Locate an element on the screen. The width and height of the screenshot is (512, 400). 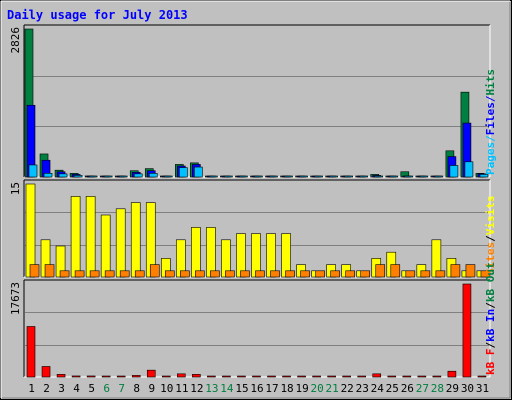
x-tick-label: 14 is located at coordinates (227, 388).